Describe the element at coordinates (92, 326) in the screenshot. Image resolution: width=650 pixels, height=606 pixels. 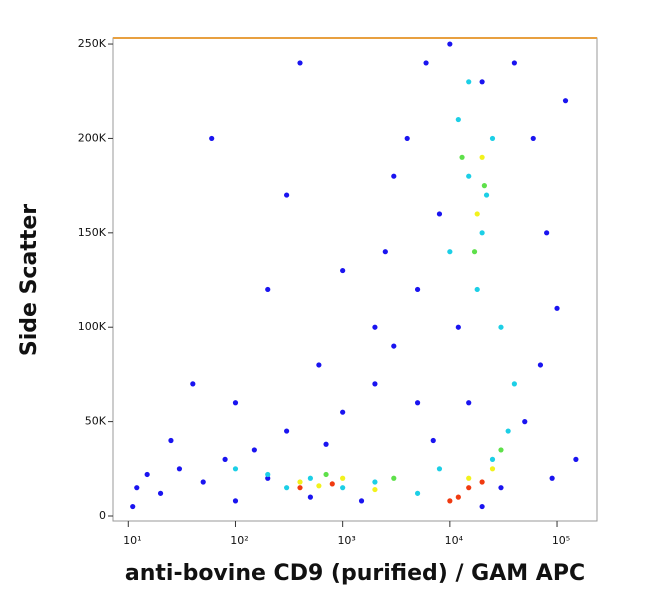
I see `y-tick-label: 100K` at that location.